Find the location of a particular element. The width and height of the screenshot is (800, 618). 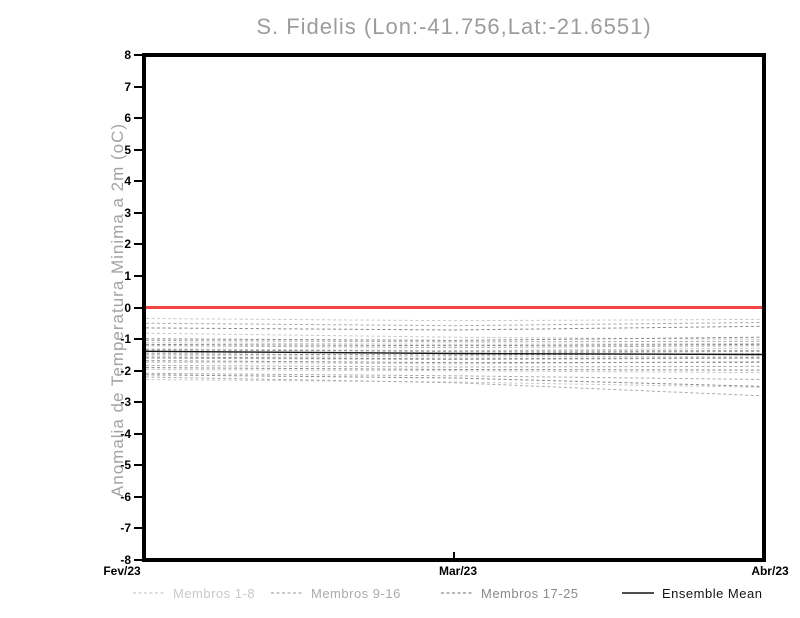

solid-line-swatch-icon is located at coordinates (638, 593).